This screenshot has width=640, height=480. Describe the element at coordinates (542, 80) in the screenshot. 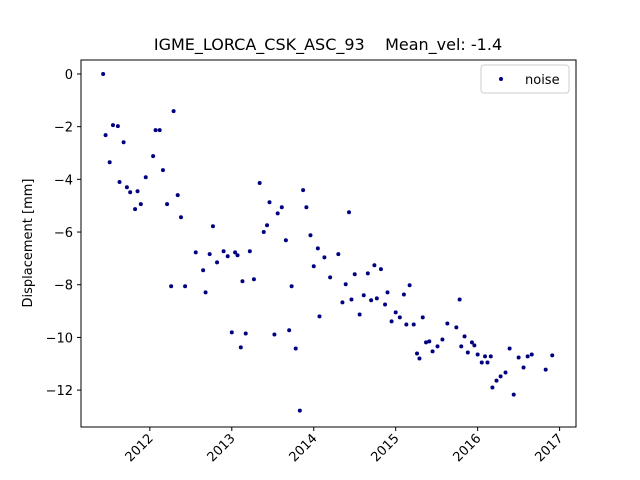

I see `legend-label: noise` at that location.